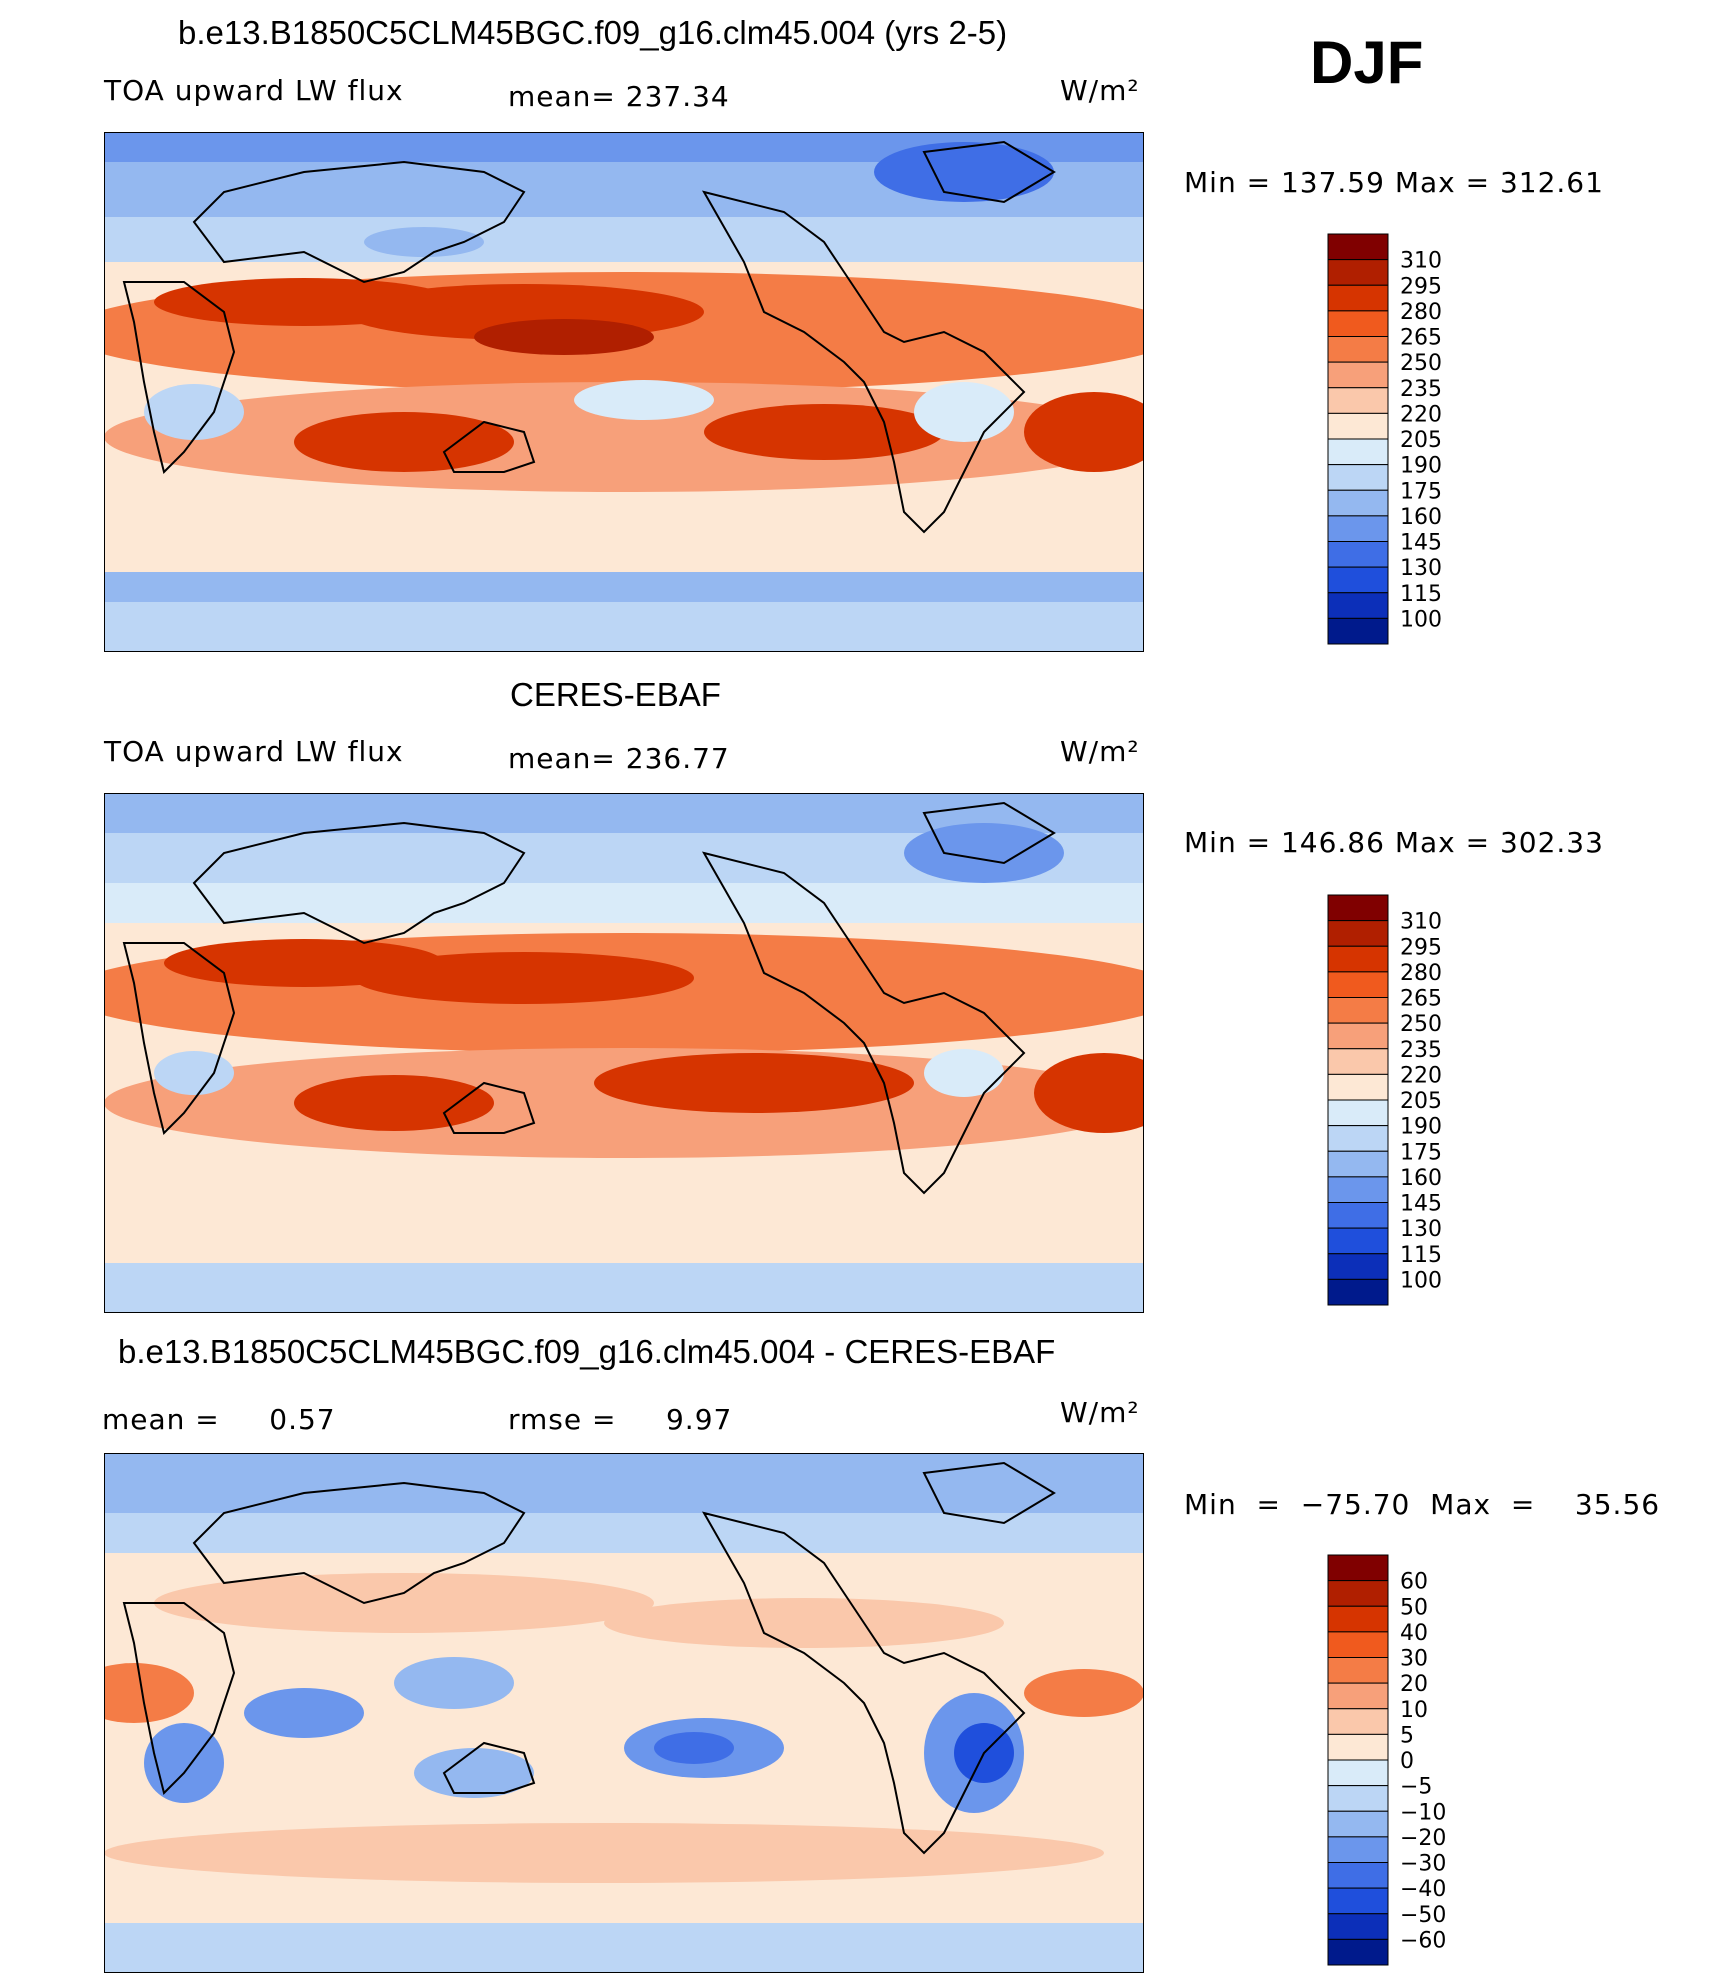  What do you see at coordinates (1423, 1940) in the screenshot?
I see `colorbar-tick-label: −60` at bounding box center [1423, 1940].